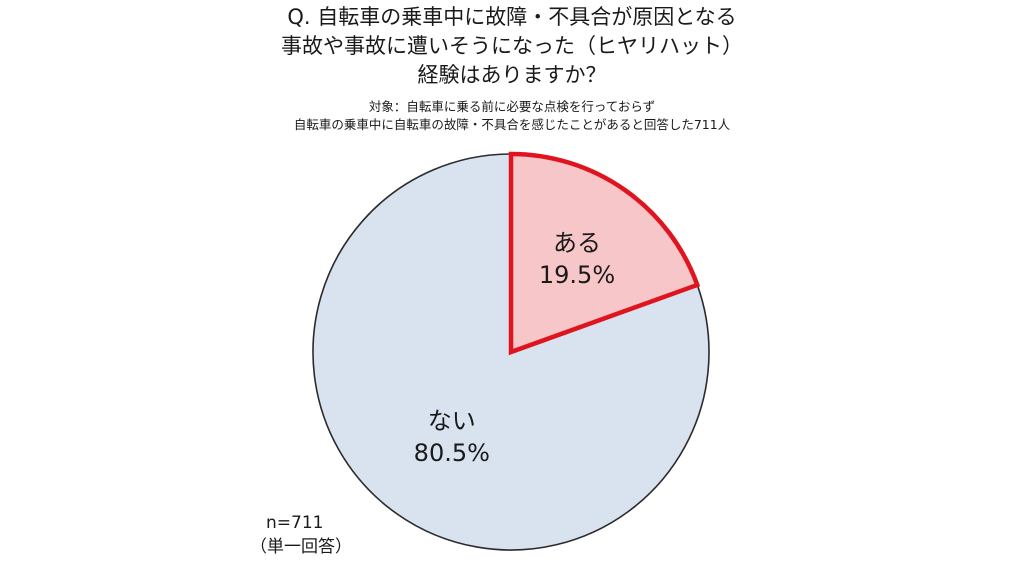  What do you see at coordinates (452, 421) in the screenshot?
I see `slice-label-nai: ない` at bounding box center [452, 421].